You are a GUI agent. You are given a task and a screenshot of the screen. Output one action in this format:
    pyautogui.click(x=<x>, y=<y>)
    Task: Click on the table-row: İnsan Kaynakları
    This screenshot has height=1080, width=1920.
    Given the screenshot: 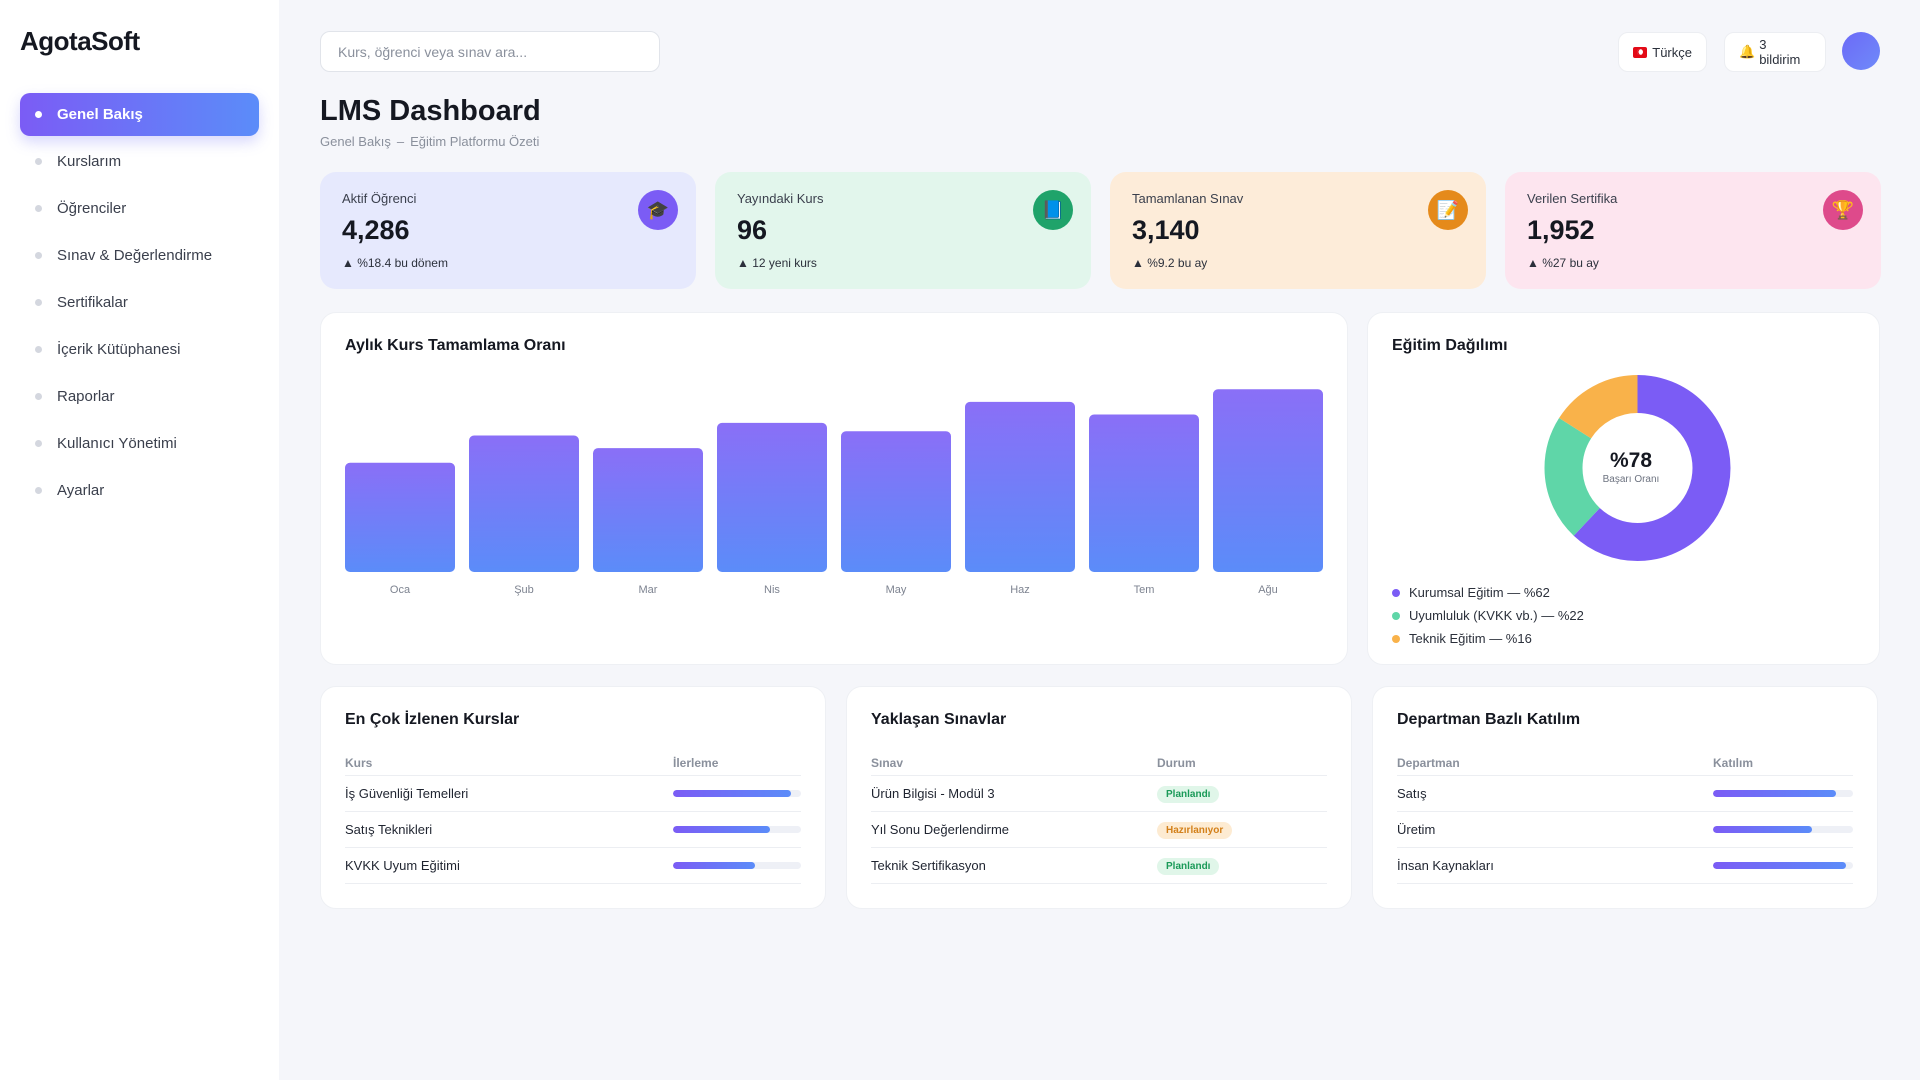 What is the action you would take?
    pyautogui.click(x=1625, y=866)
    